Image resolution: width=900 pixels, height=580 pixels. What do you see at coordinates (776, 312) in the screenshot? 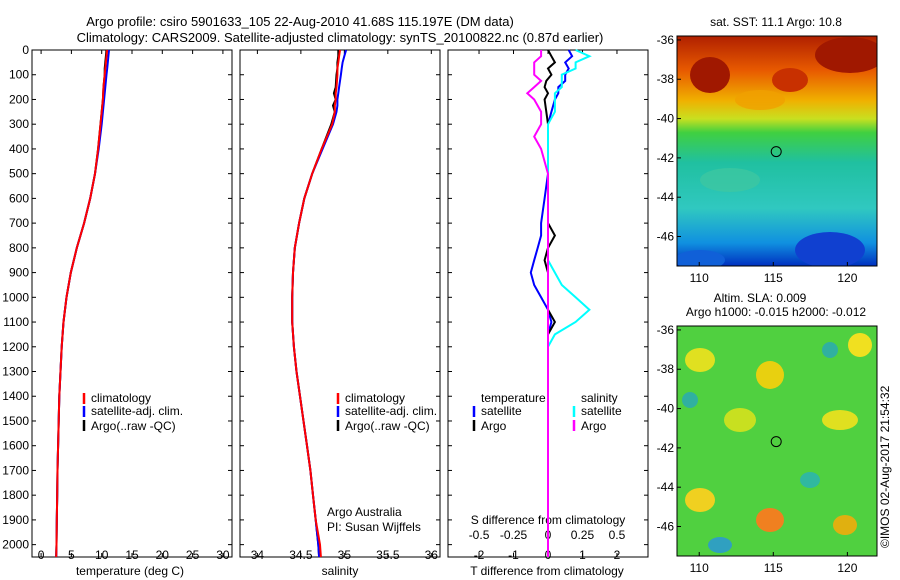
I see `sla-map-subtitle: Argo h1000: -0.015 h2000: -0.012` at bounding box center [776, 312].